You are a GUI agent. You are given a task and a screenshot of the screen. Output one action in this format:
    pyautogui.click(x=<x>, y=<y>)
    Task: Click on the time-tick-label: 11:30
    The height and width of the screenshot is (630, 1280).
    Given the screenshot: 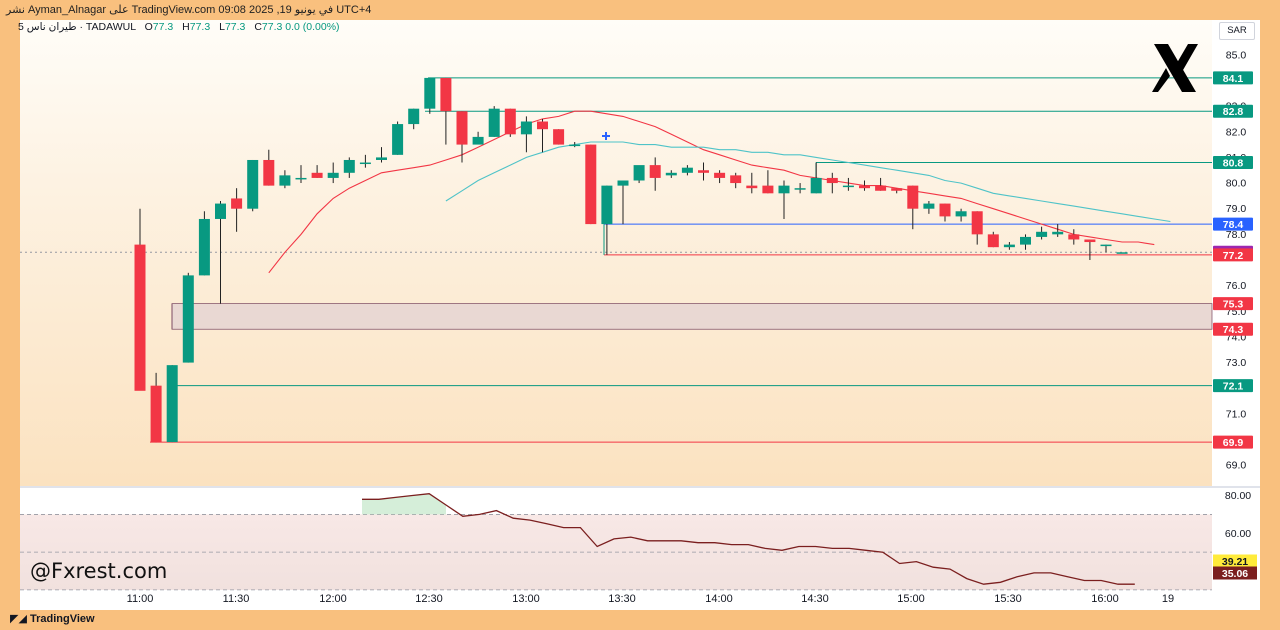 What is the action you would take?
    pyautogui.click(x=236, y=599)
    